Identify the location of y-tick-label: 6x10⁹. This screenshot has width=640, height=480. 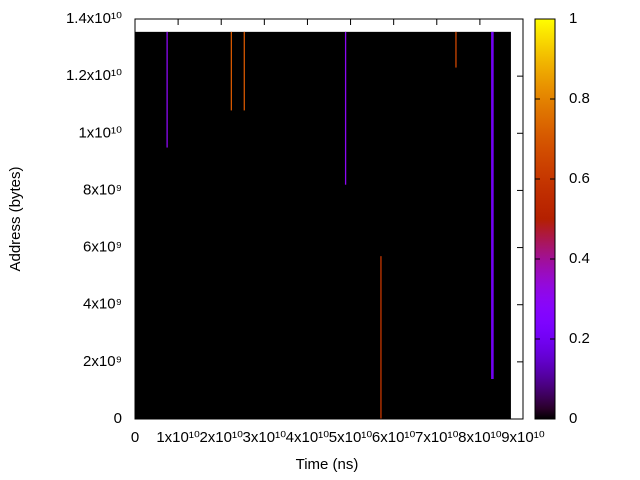
(102, 247).